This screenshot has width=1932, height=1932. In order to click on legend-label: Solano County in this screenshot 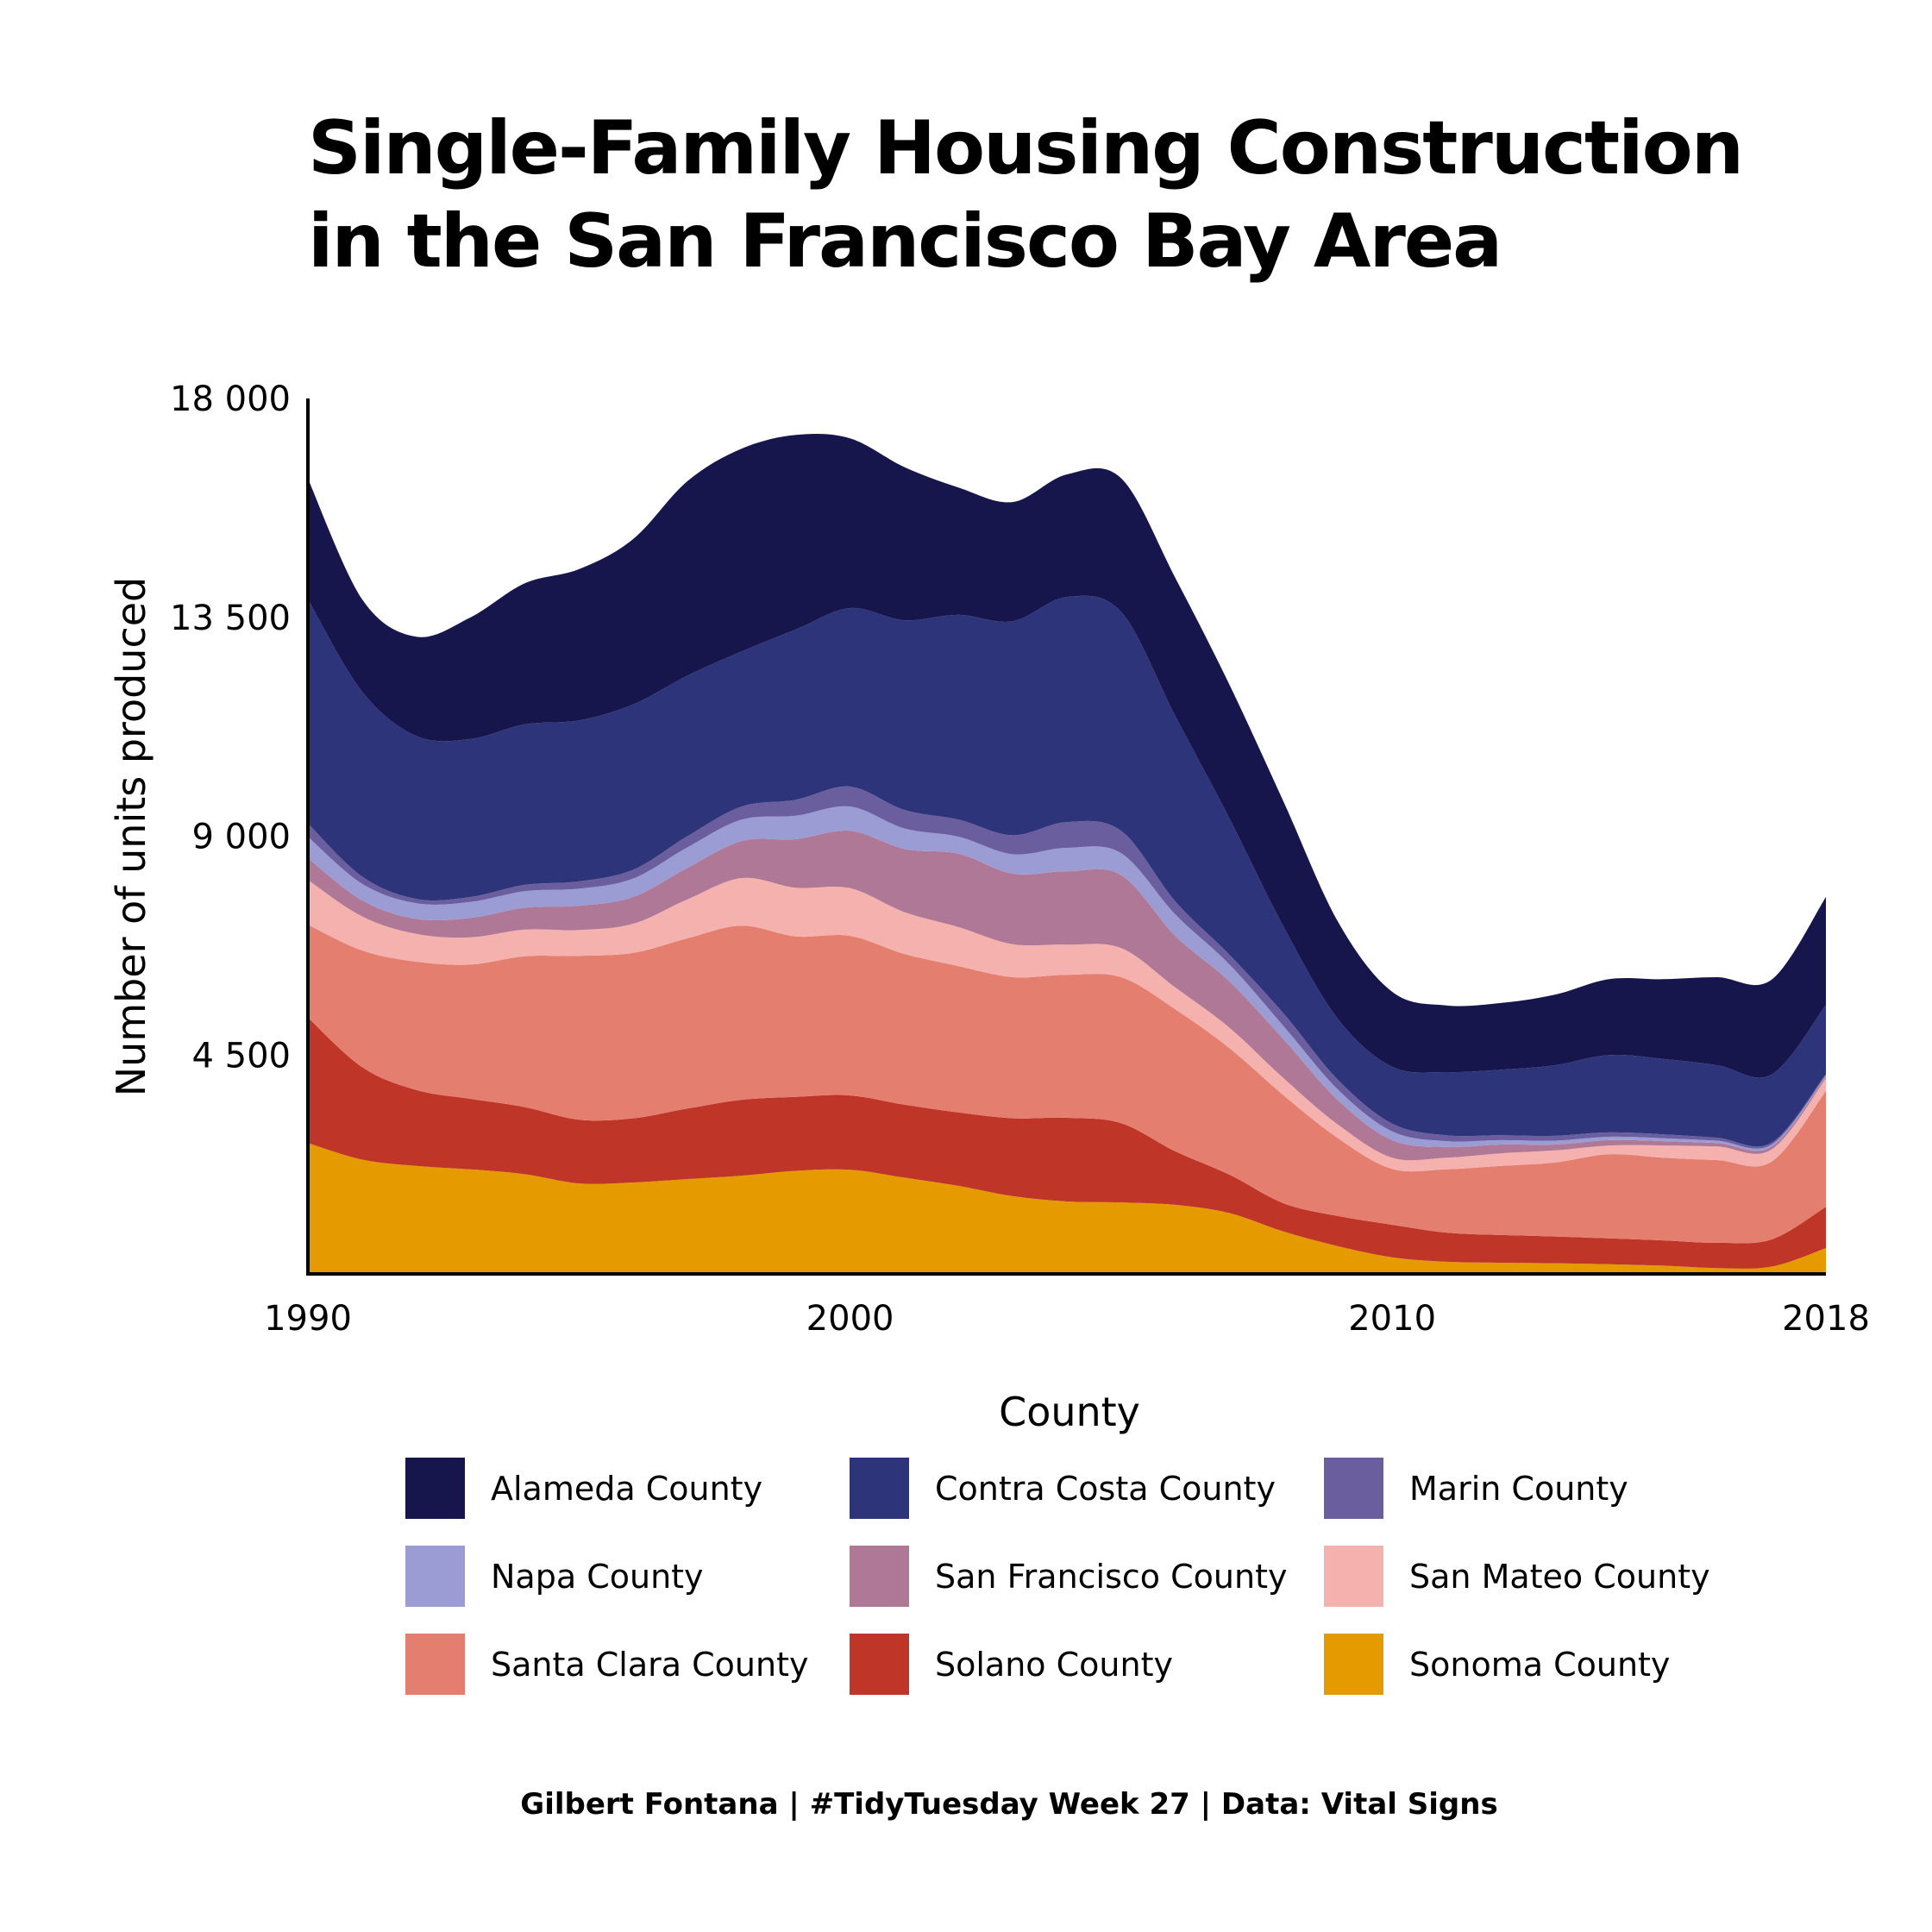, I will do `click(1054, 1665)`.